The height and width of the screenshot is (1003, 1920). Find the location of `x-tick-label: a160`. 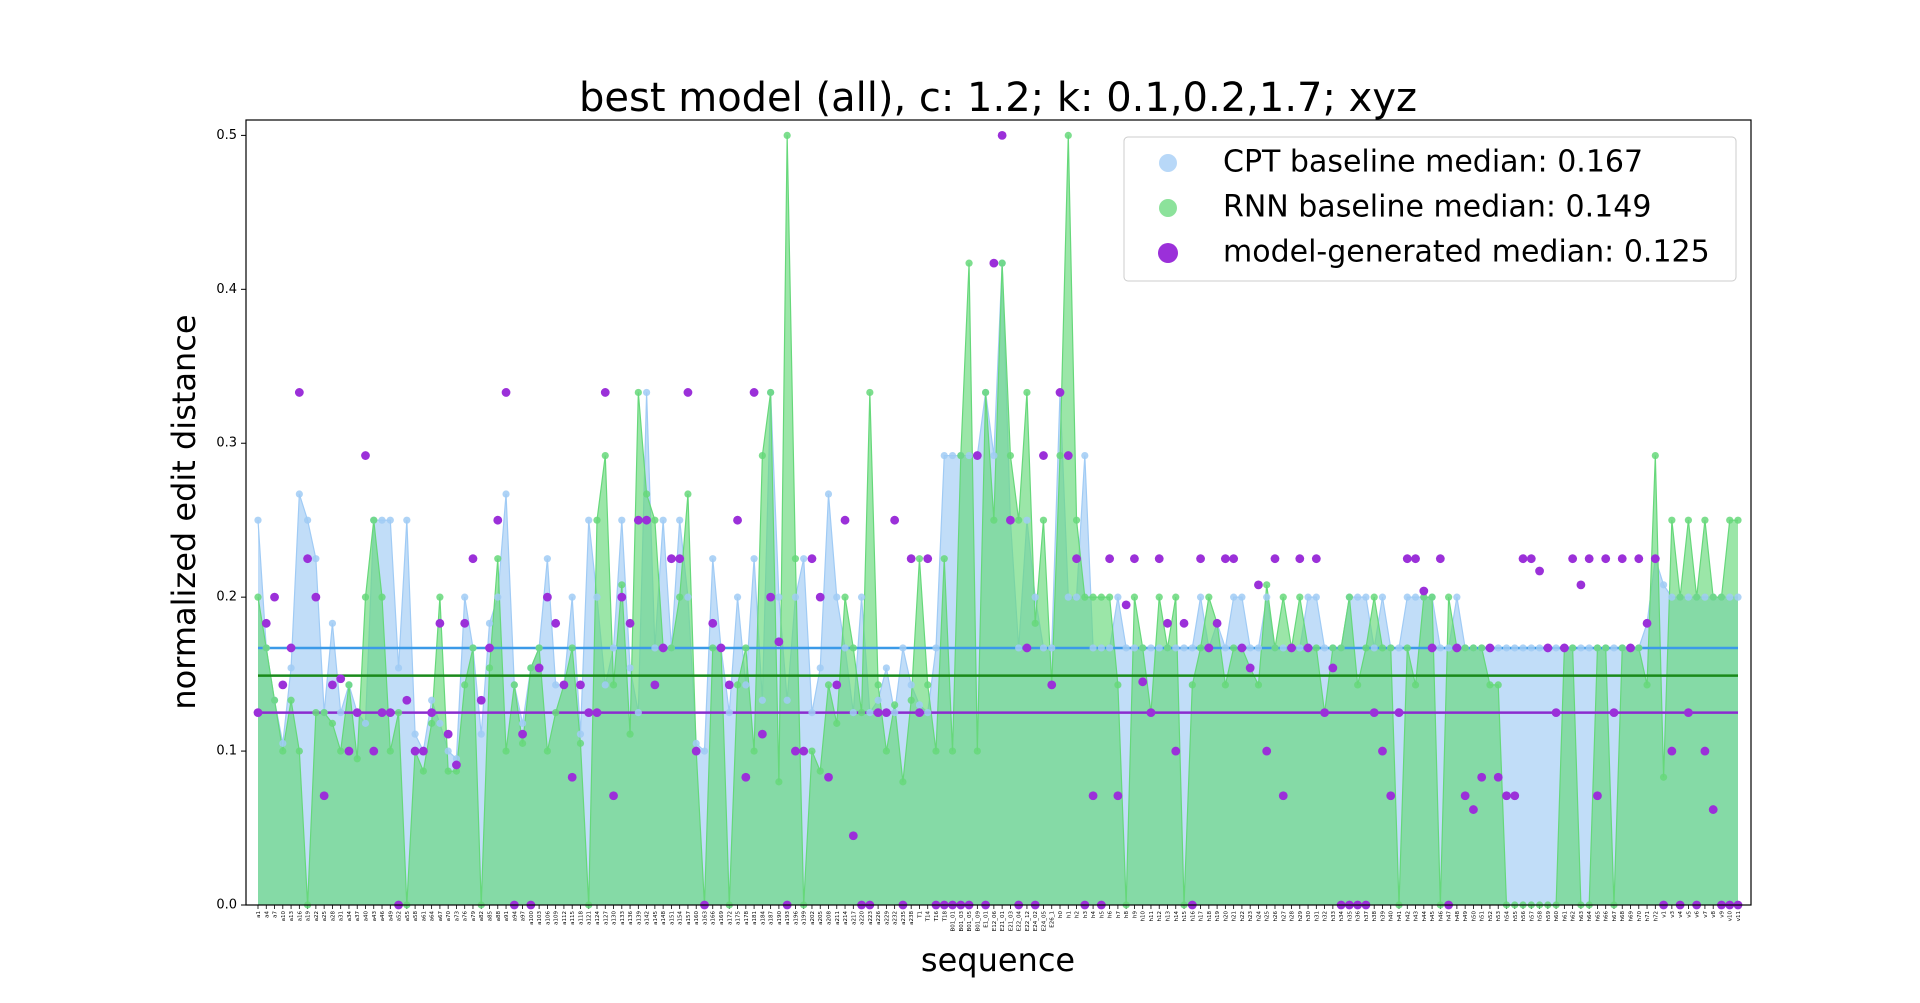

x-tick-label: a160 is located at coordinates (697, 918).